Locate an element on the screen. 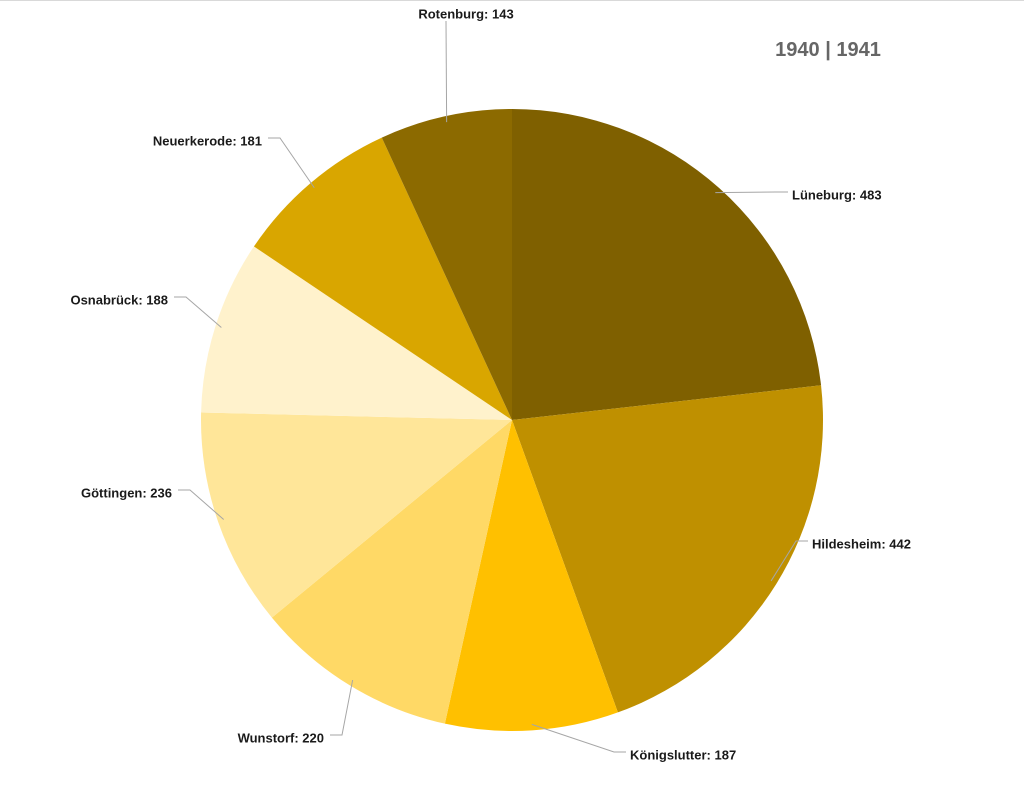 This screenshot has height=792, width=1024. data-label-2: Hildesheim: 442 is located at coordinates (861, 543).